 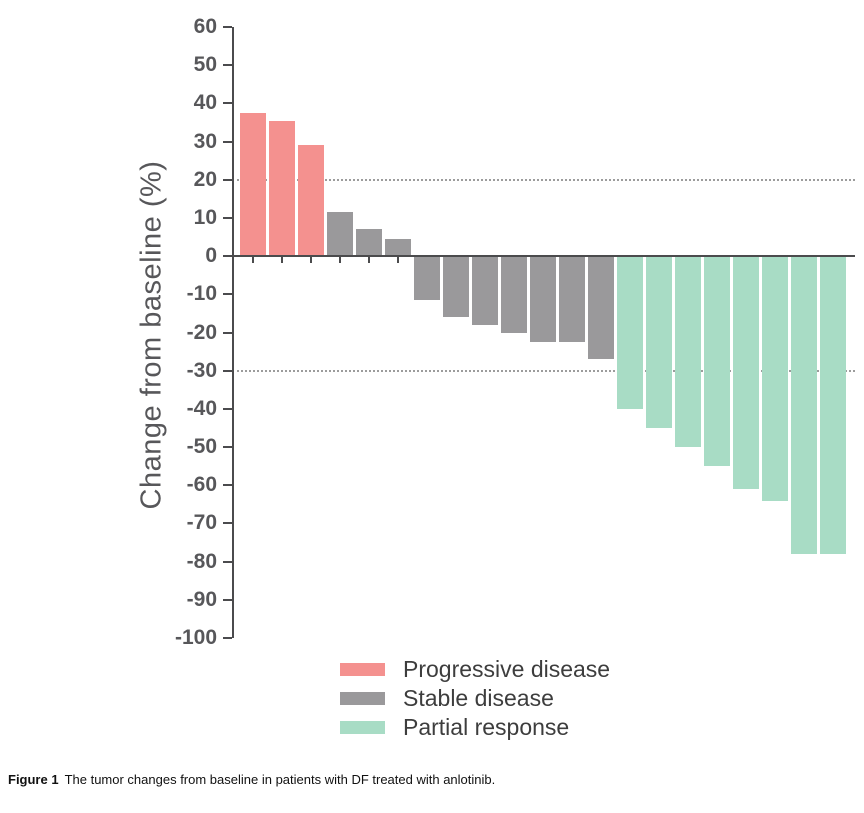 I want to click on y-axis-tick-label: -50, so click(x=201, y=447).